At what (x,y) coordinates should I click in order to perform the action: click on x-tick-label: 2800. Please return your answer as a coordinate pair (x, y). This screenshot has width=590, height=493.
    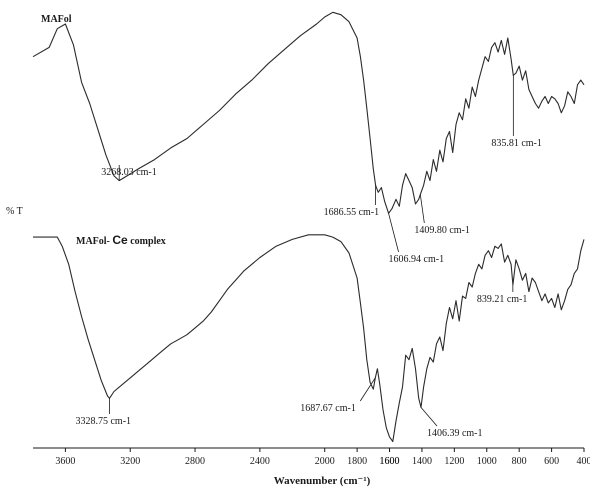
    Looking at the image, I should click on (195, 461).